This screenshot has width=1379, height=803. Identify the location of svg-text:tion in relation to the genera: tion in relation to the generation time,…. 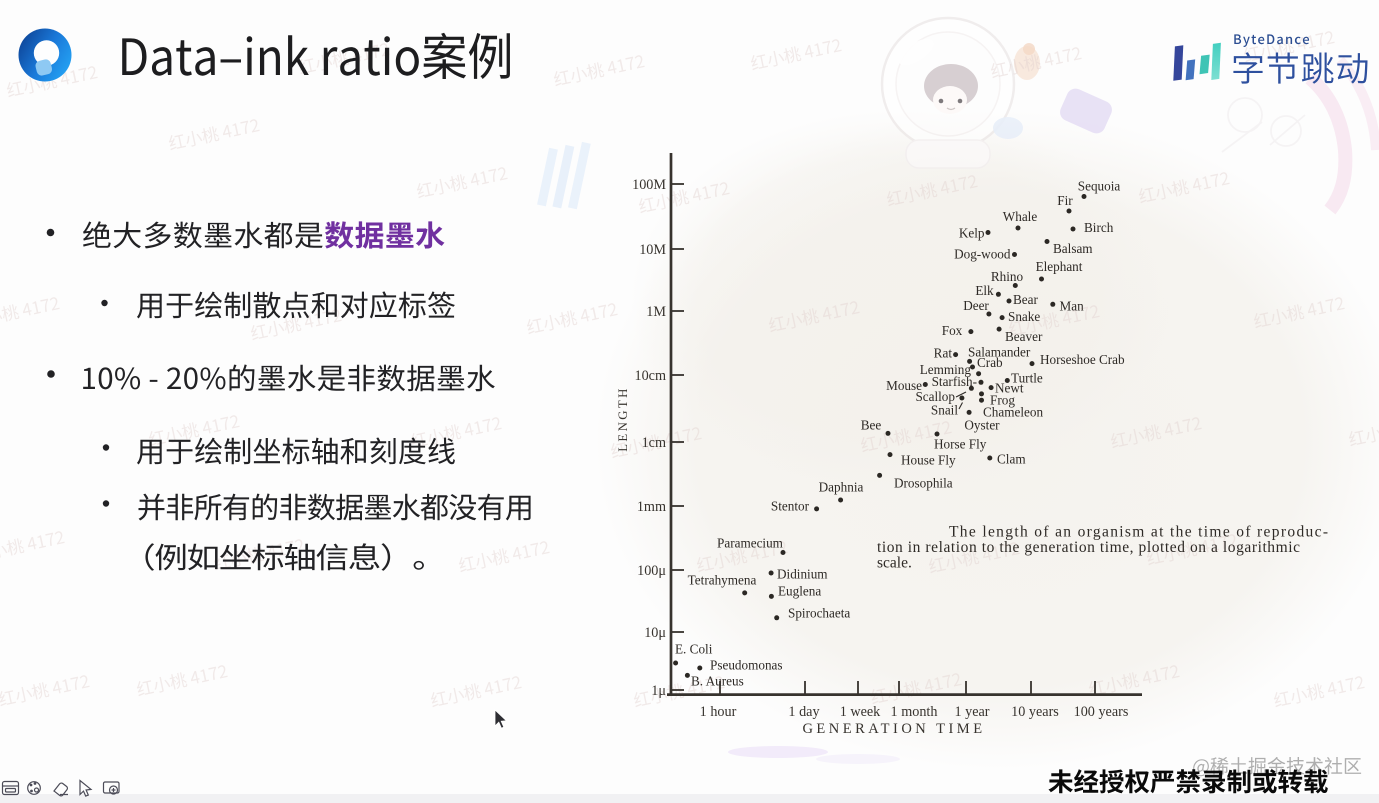
(1088, 547).